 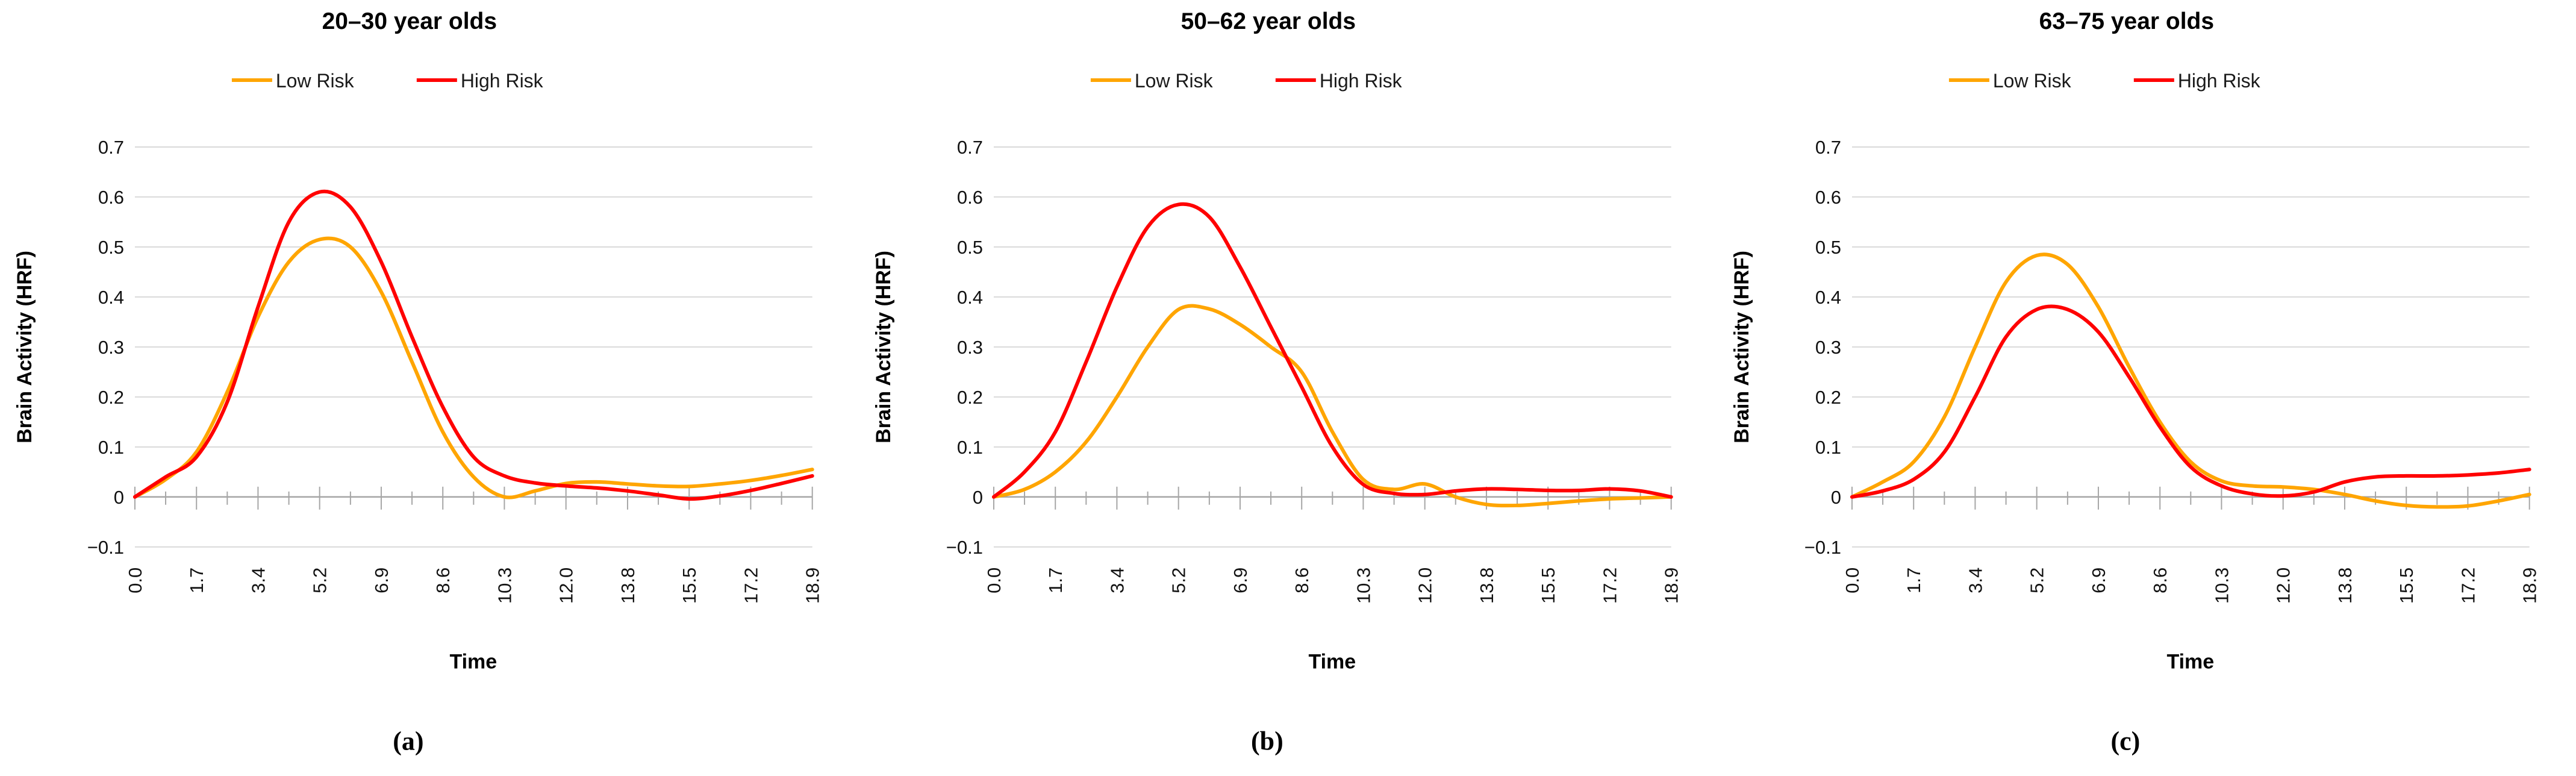 What do you see at coordinates (409, 21) in the screenshot?
I see `panel-title: 20–30 year olds` at bounding box center [409, 21].